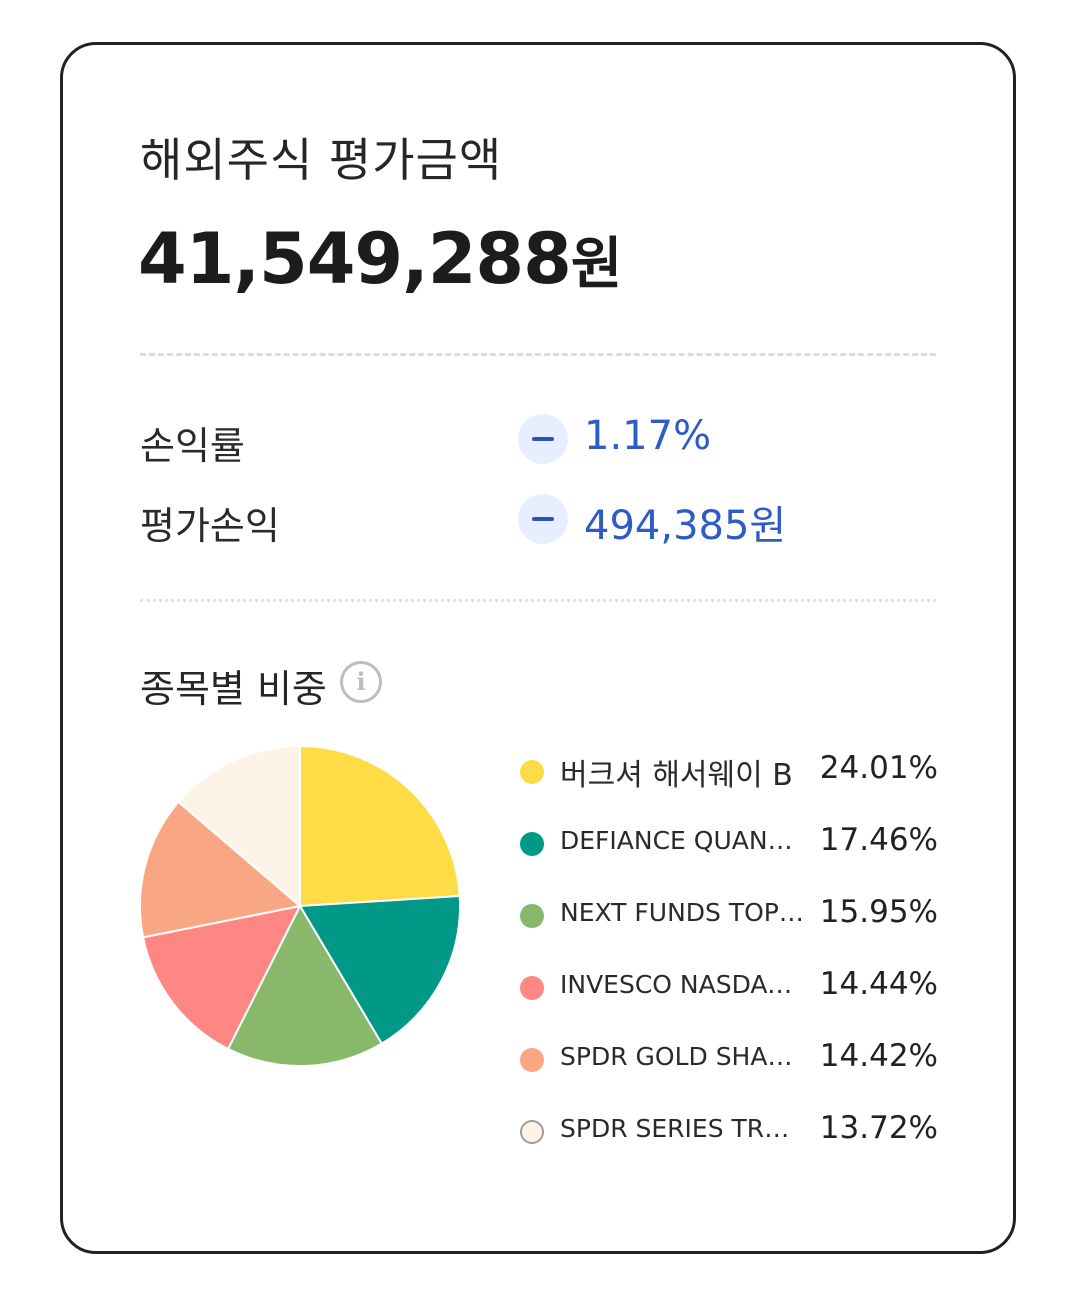 The image size is (1080, 1294). What do you see at coordinates (878, 912) in the screenshot?
I see `legend-percentage: 15.95%` at bounding box center [878, 912].